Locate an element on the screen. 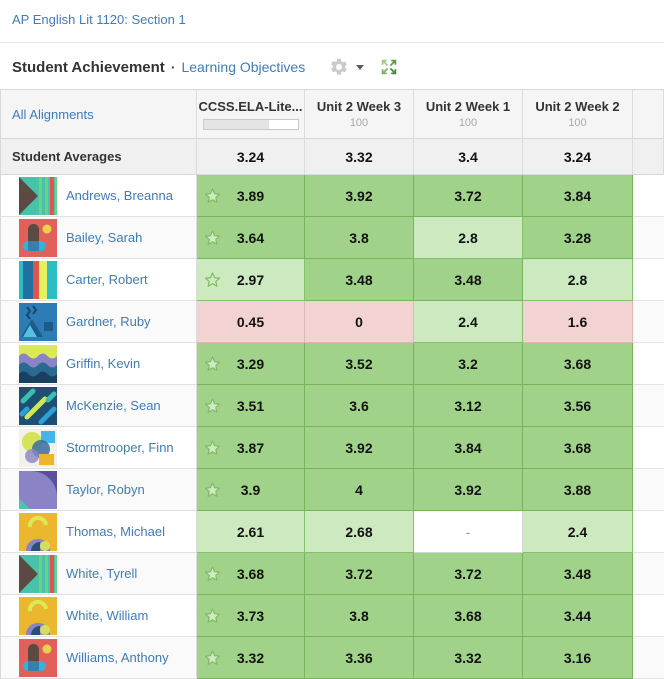 This screenshot has height=679, width=664. score-cell: 3.16 is located at coordinates (578, 658).